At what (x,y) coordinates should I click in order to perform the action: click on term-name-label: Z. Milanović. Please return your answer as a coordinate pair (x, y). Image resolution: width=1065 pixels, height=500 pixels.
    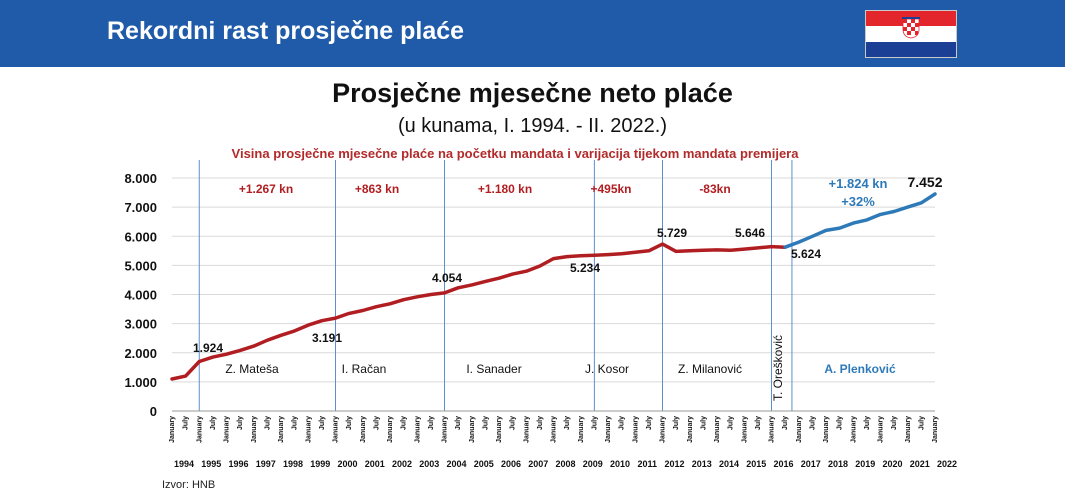
    Looking at the image, I should click on (710, 369).